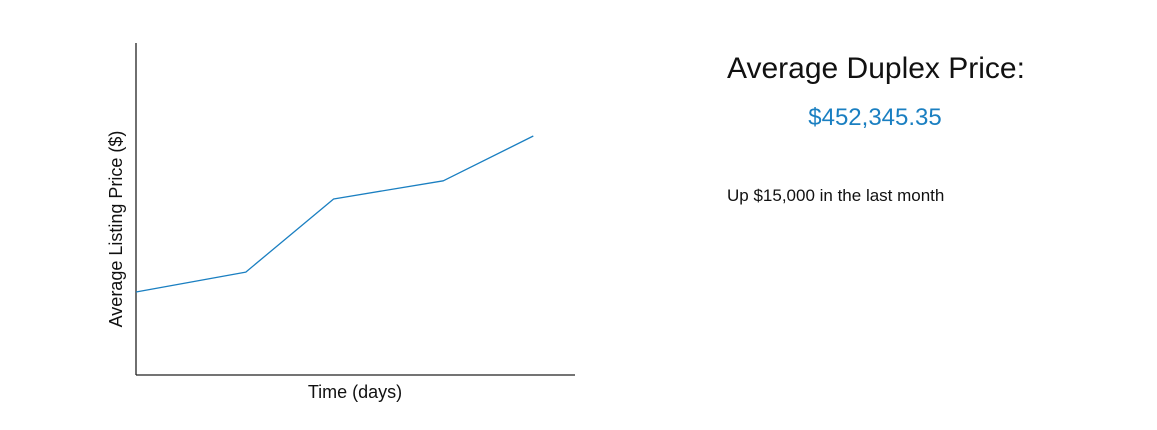 The height and width of the screenshot is (430, 1157). What do you see at coordinates (876, 68) in the screenshot?
I see `summary-title: Average Duplex Price:` at bounding box center [876, 68].